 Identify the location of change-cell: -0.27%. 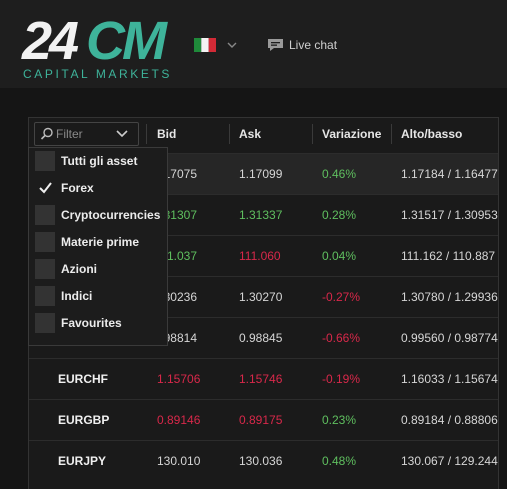
(341, 297).